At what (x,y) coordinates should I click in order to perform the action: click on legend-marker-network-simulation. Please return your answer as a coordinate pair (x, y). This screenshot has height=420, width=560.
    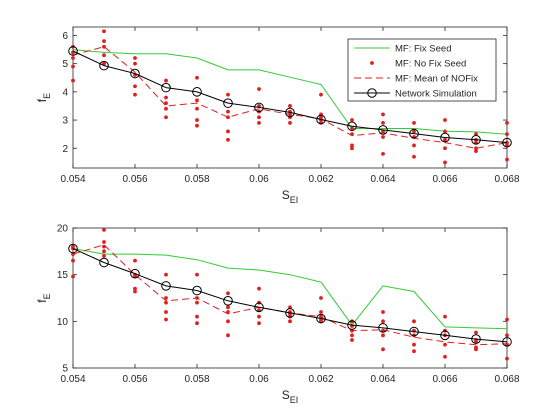
    Looking at the image, I should click on (372, 93).